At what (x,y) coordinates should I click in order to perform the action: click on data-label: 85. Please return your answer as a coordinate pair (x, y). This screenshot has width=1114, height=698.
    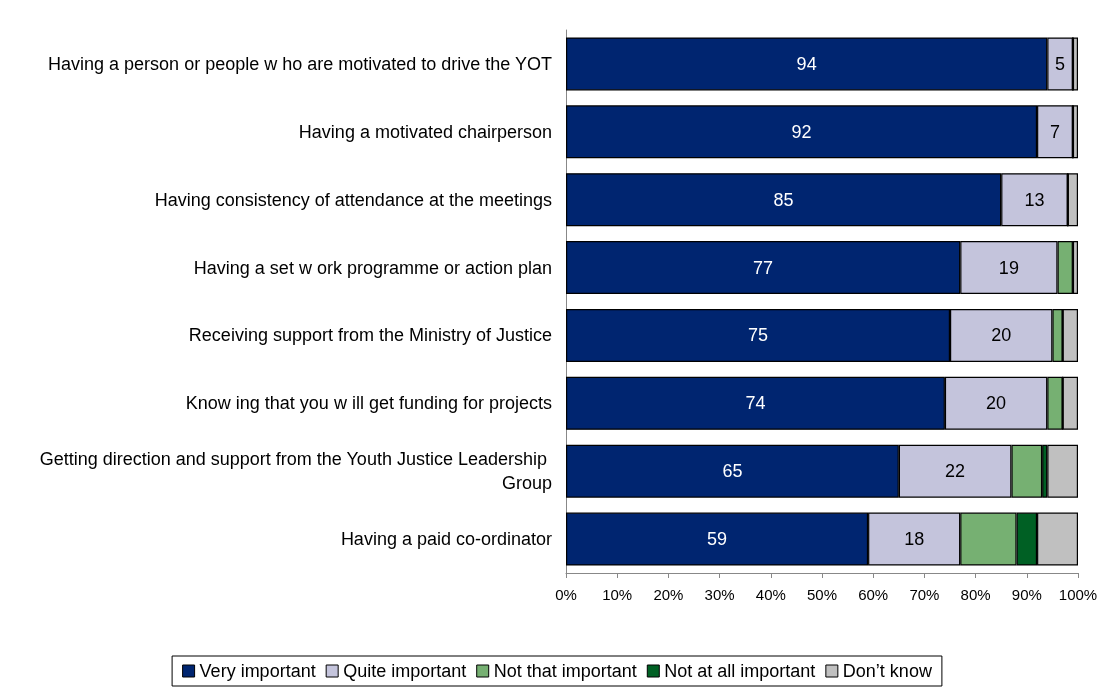
    Looking at the image, I should click on (783, 199).